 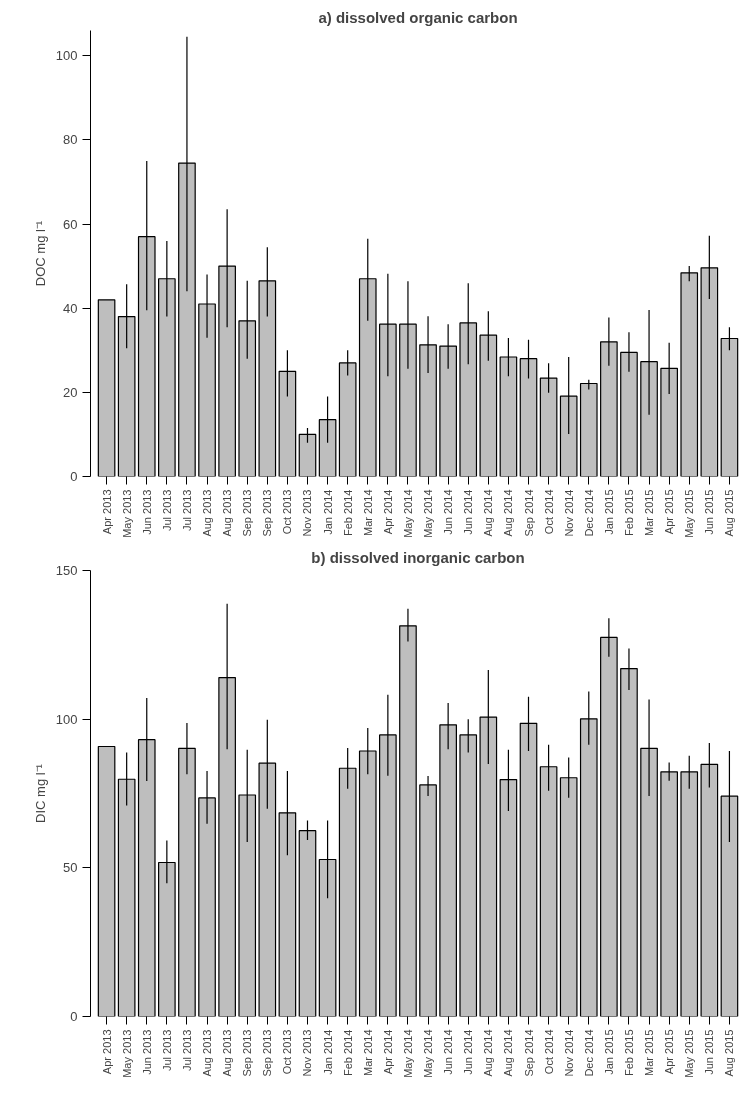 I want to click on y-tick-label: 150, so click(x=66, y=570).